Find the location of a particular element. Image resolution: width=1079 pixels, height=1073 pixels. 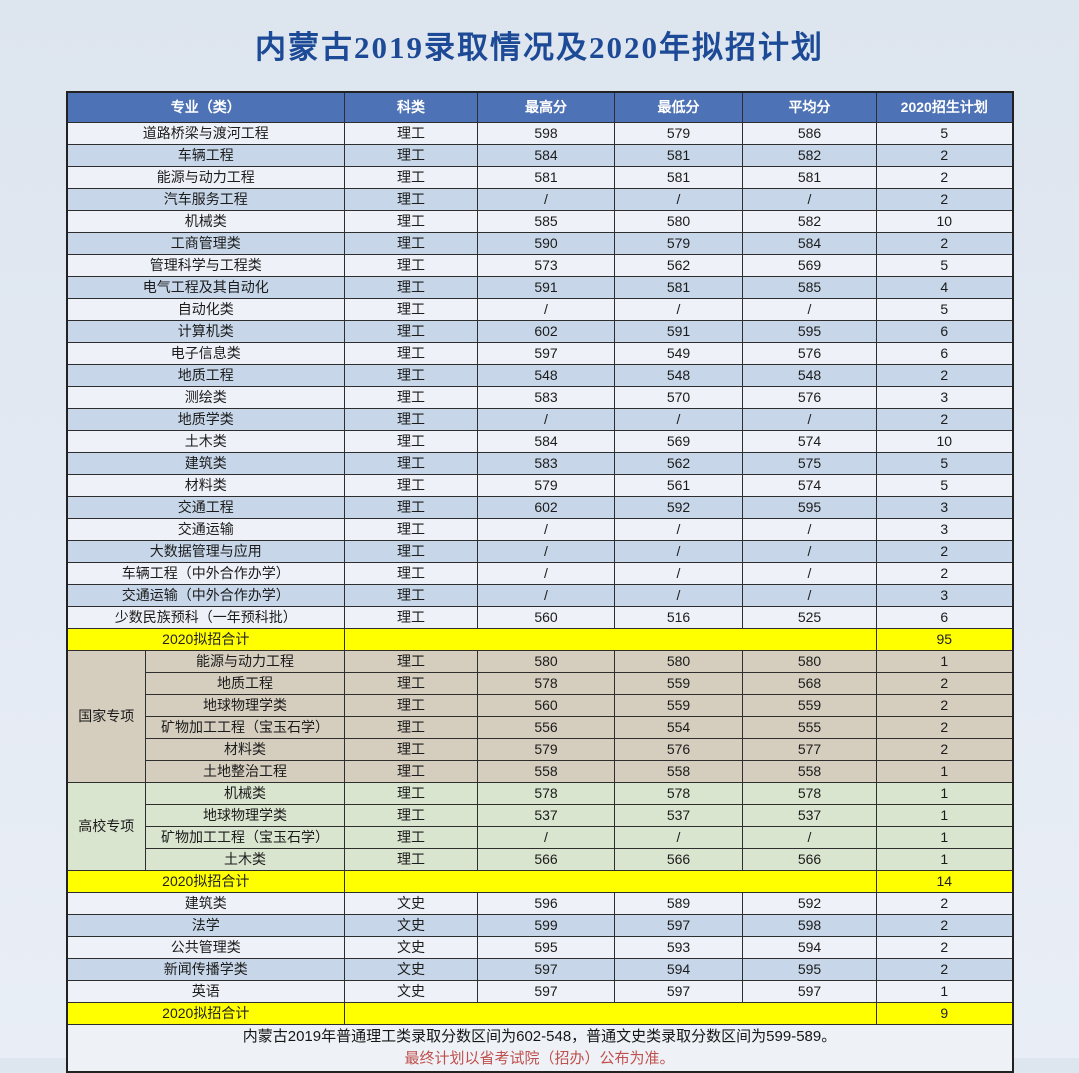

max-score-cell: / is located at coordinates (546, 573).